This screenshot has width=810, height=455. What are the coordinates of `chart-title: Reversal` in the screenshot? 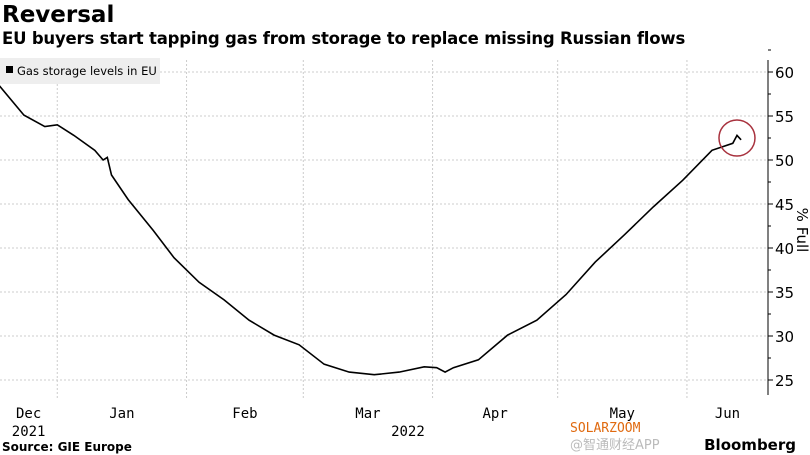 It's located at (58, 15).